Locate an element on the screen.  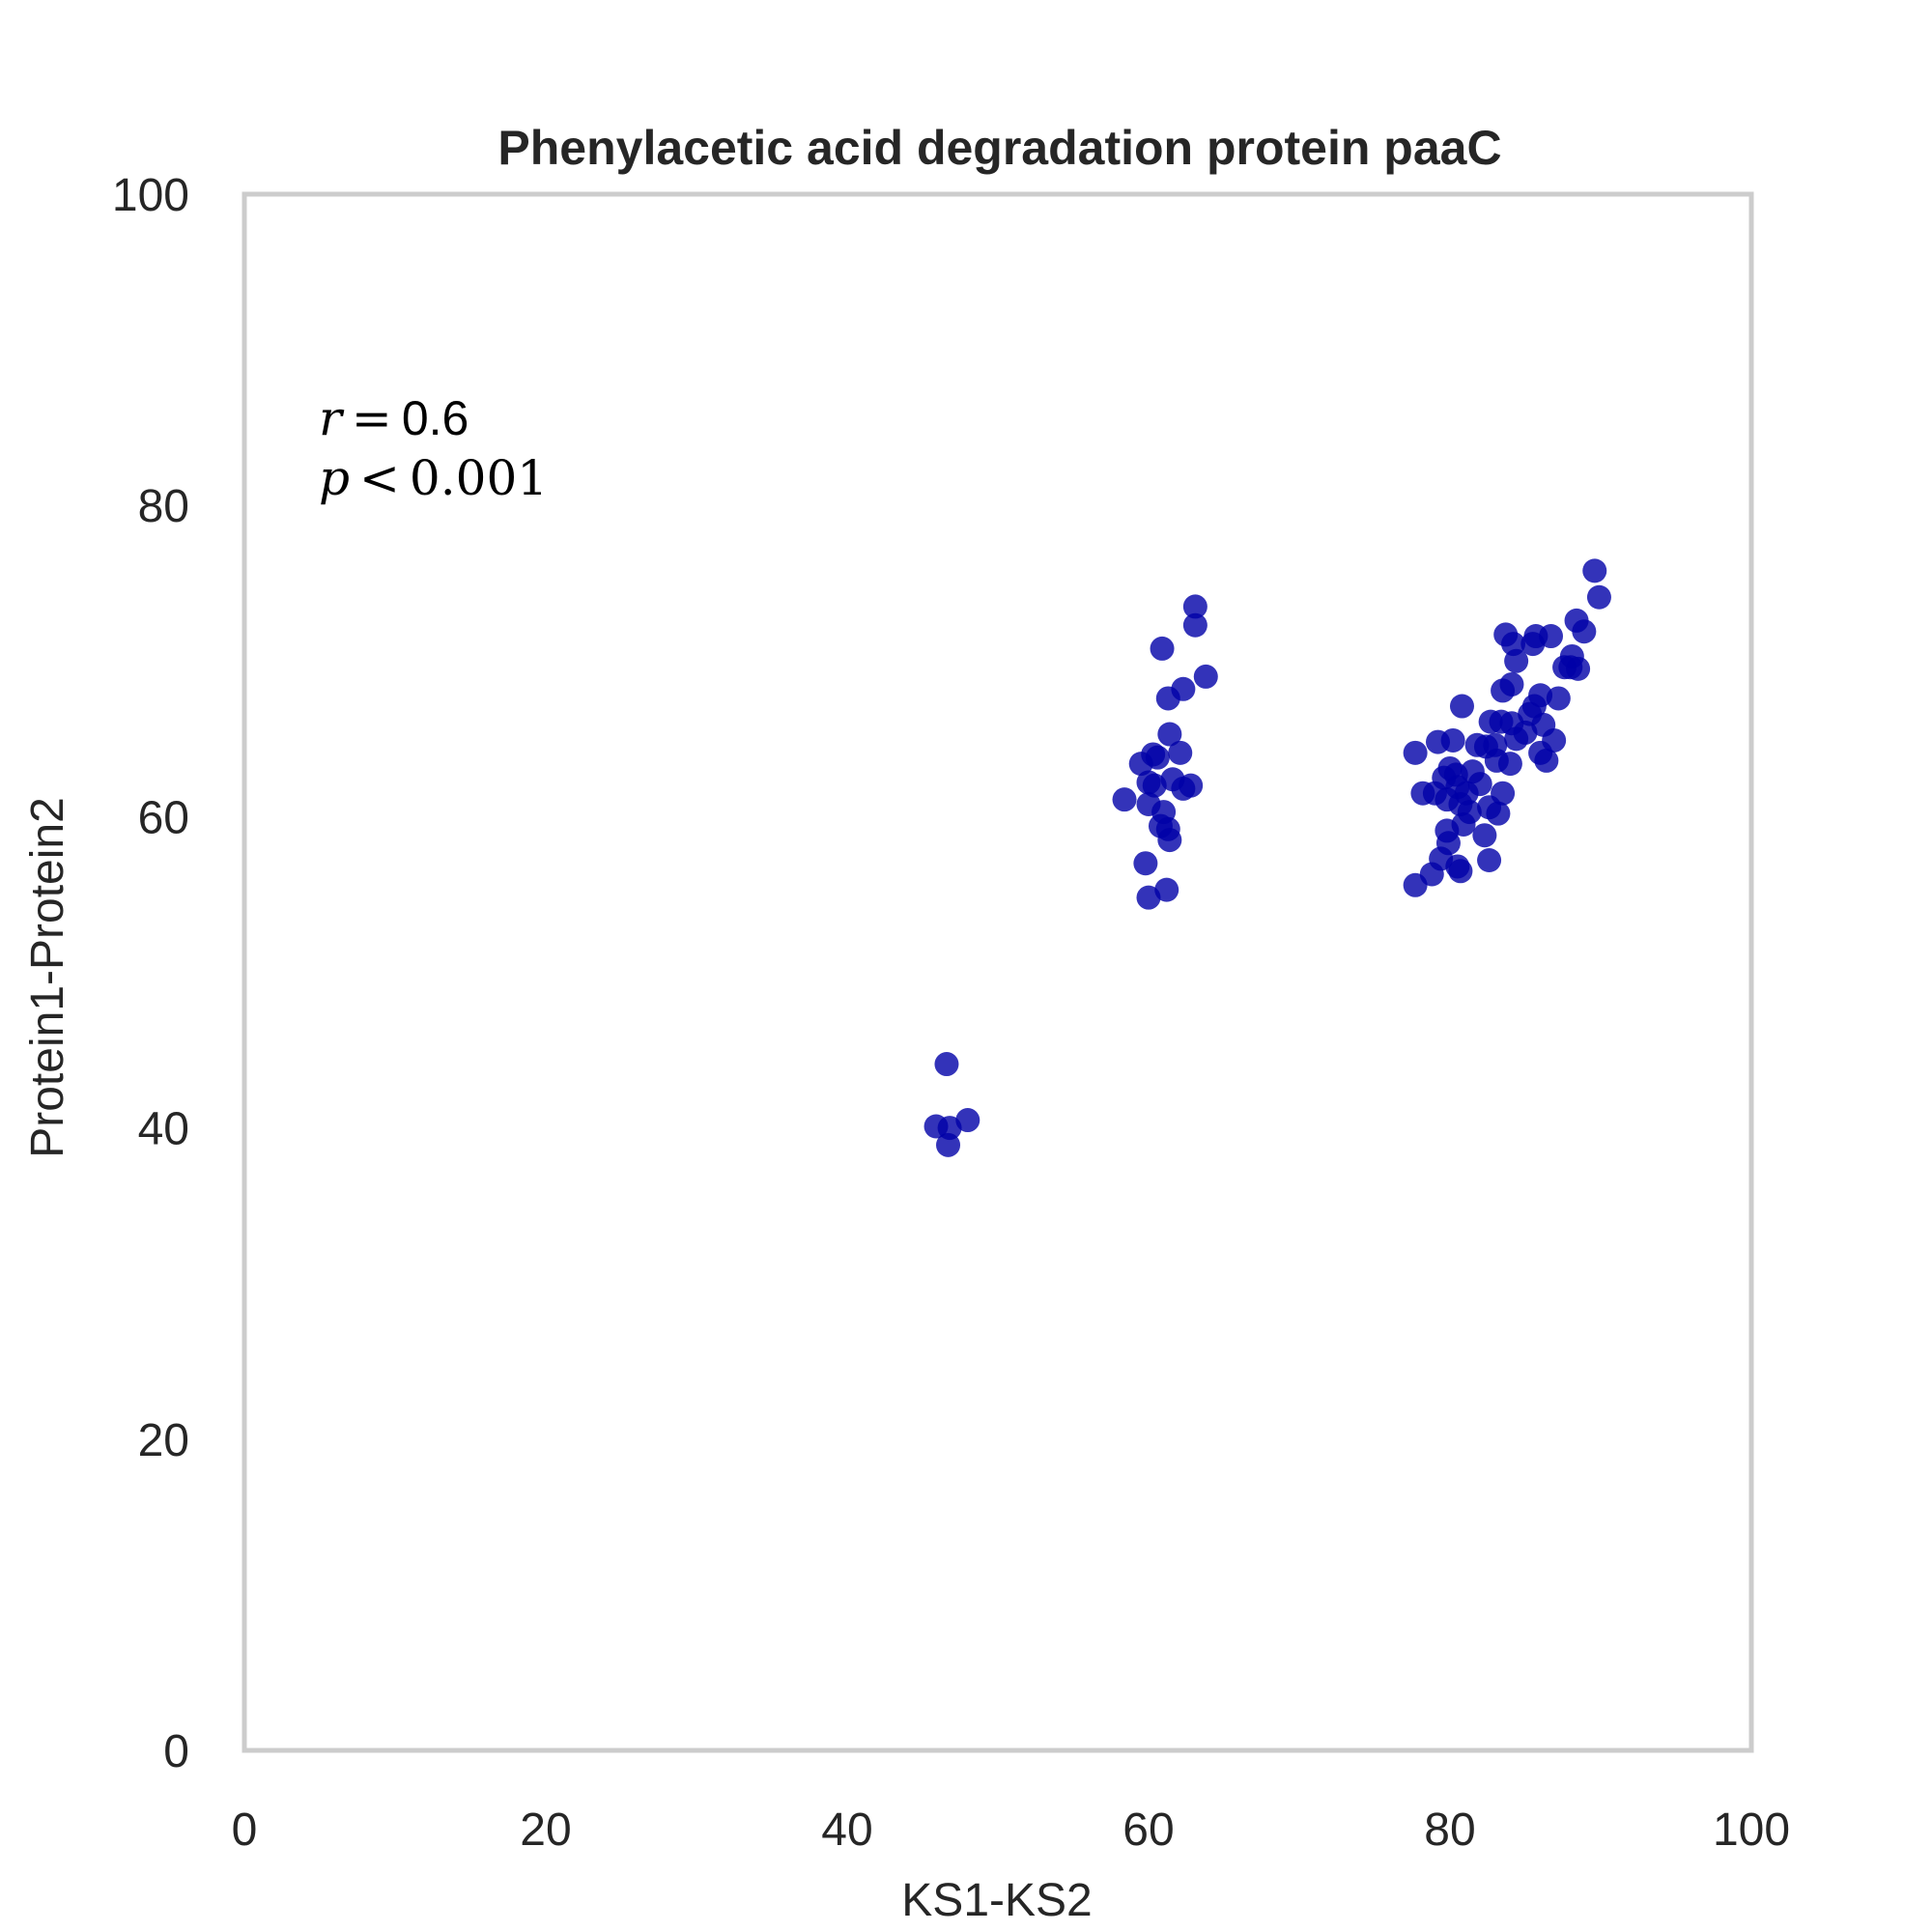
x-tick-label: 80 is located at coordinates (1449, 1830).